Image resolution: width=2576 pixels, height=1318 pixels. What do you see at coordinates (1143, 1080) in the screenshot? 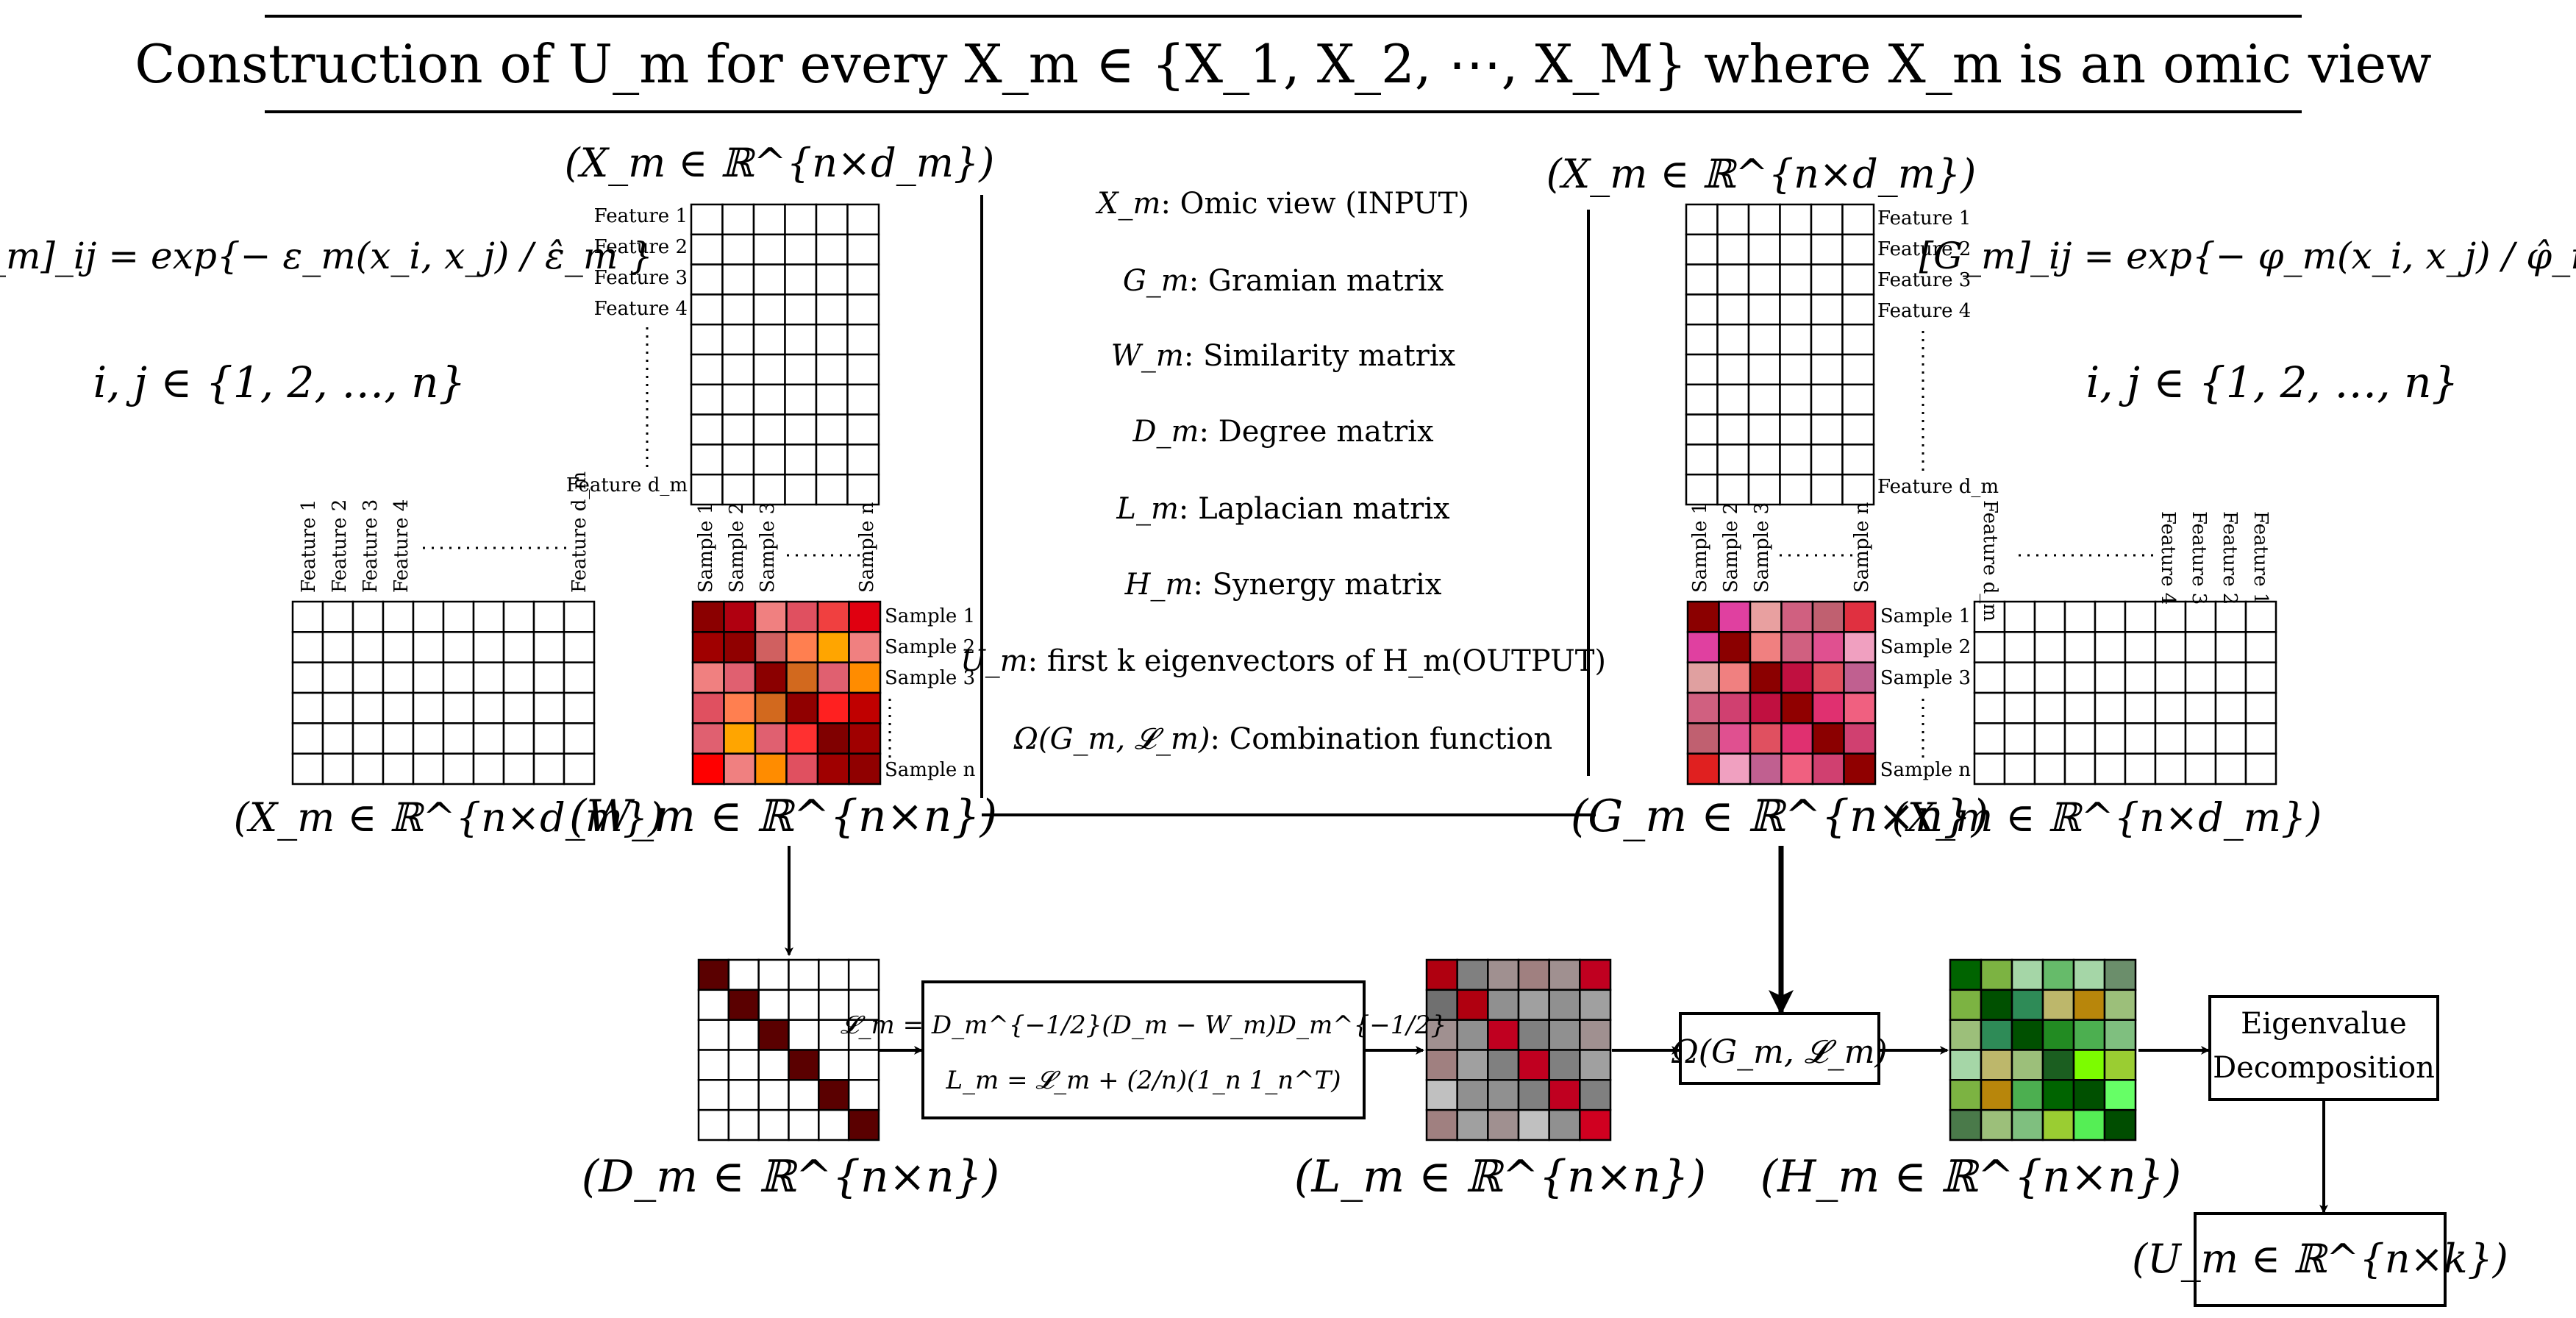
I see `laplacian-line2: L_m = 𝓛_m + (2/n)(1_n 1_n^T)` at bounding box center [1143, 1080].